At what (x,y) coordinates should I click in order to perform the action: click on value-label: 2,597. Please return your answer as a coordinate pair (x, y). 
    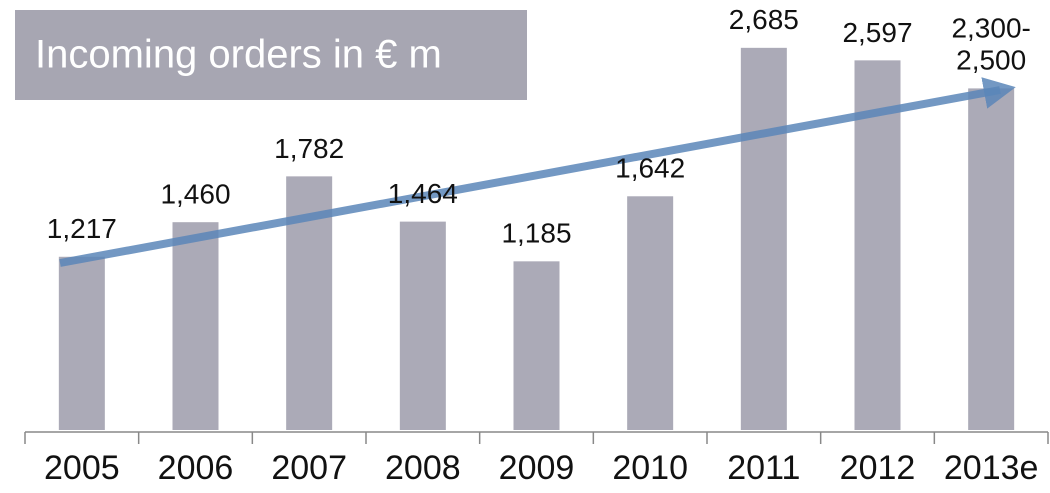
    Looking at the image, I should click on (877, 32).